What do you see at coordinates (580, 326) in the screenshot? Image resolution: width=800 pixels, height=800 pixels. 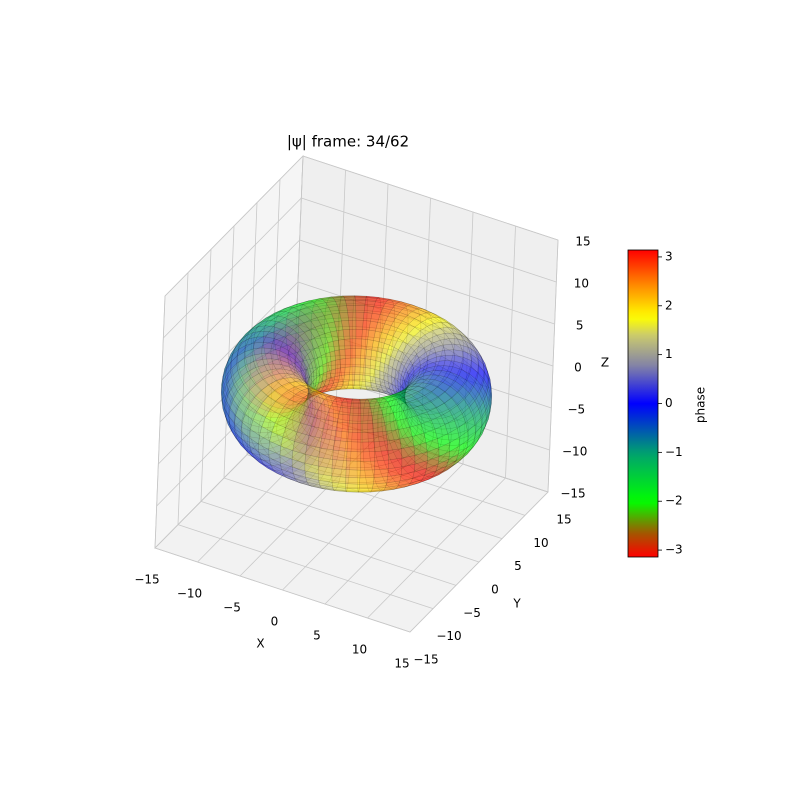 I see `z-tick-label: 5` at bounding box center [580, 326].